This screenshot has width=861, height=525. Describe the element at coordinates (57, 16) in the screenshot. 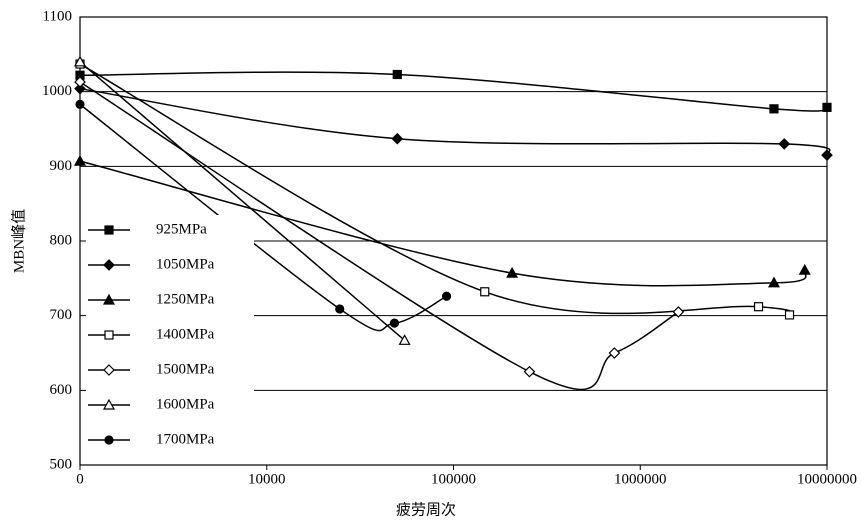

I see `y-tick-label: 1100` at that location.